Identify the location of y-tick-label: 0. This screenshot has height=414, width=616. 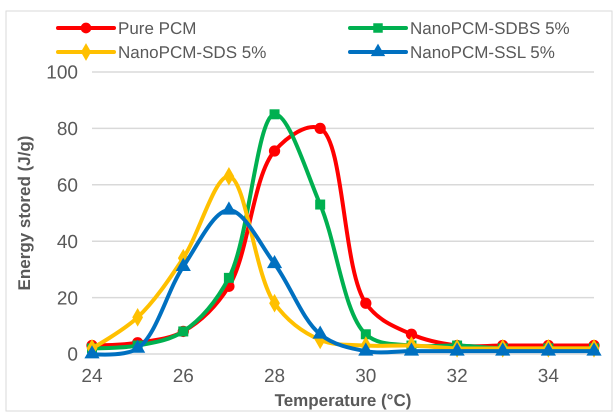
(72, 355).